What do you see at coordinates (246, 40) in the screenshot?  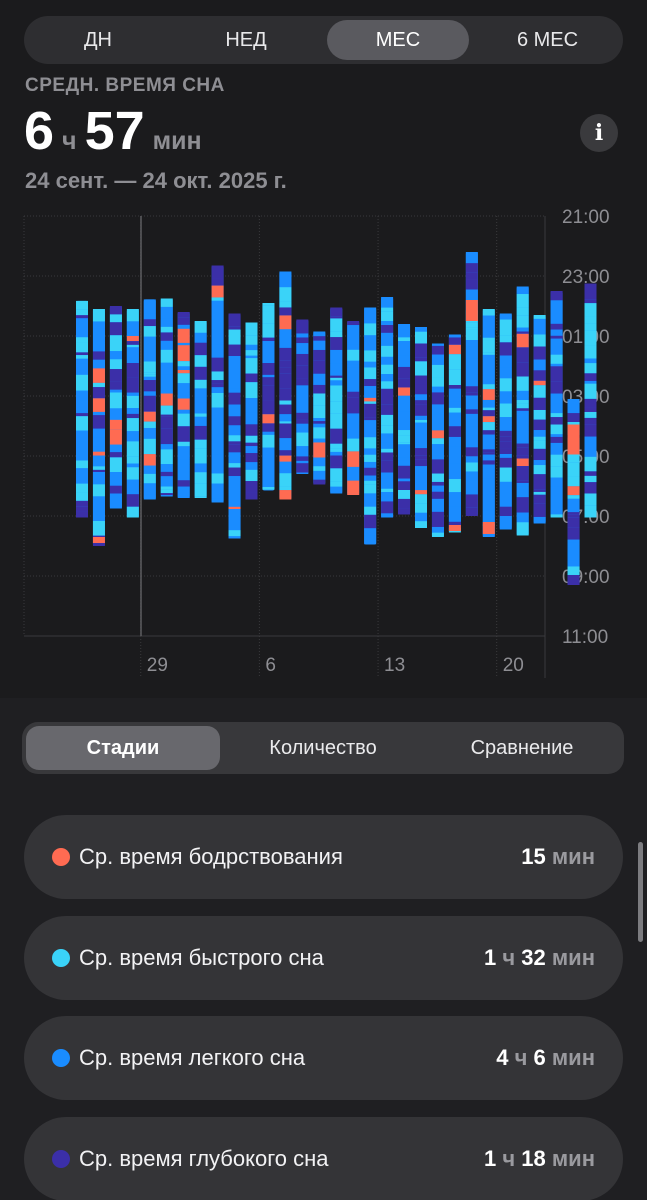 I see `tab-week: НЕД` at bounding box center [246, 40].